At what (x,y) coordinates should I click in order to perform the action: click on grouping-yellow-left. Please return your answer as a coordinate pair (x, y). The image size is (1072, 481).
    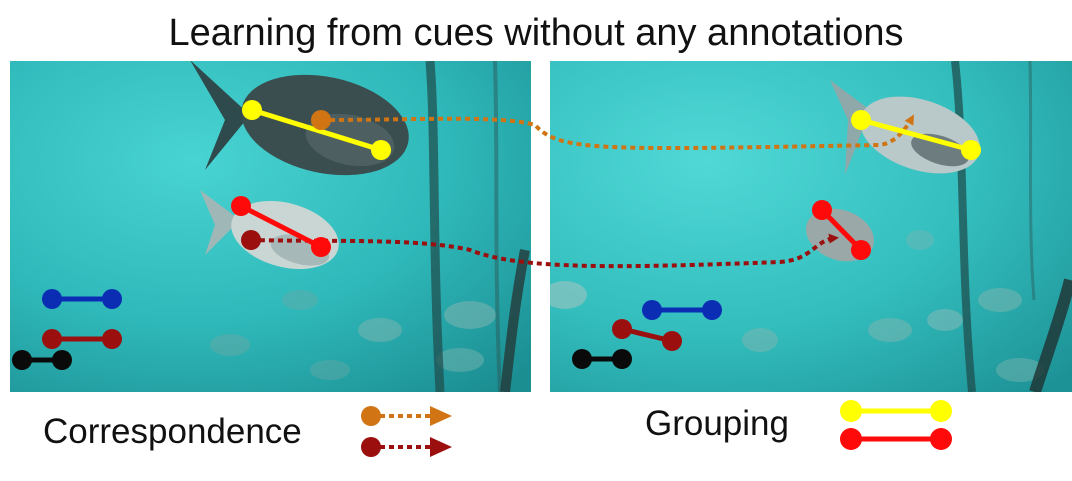
    Looking at the image, I should click on (316, 130).